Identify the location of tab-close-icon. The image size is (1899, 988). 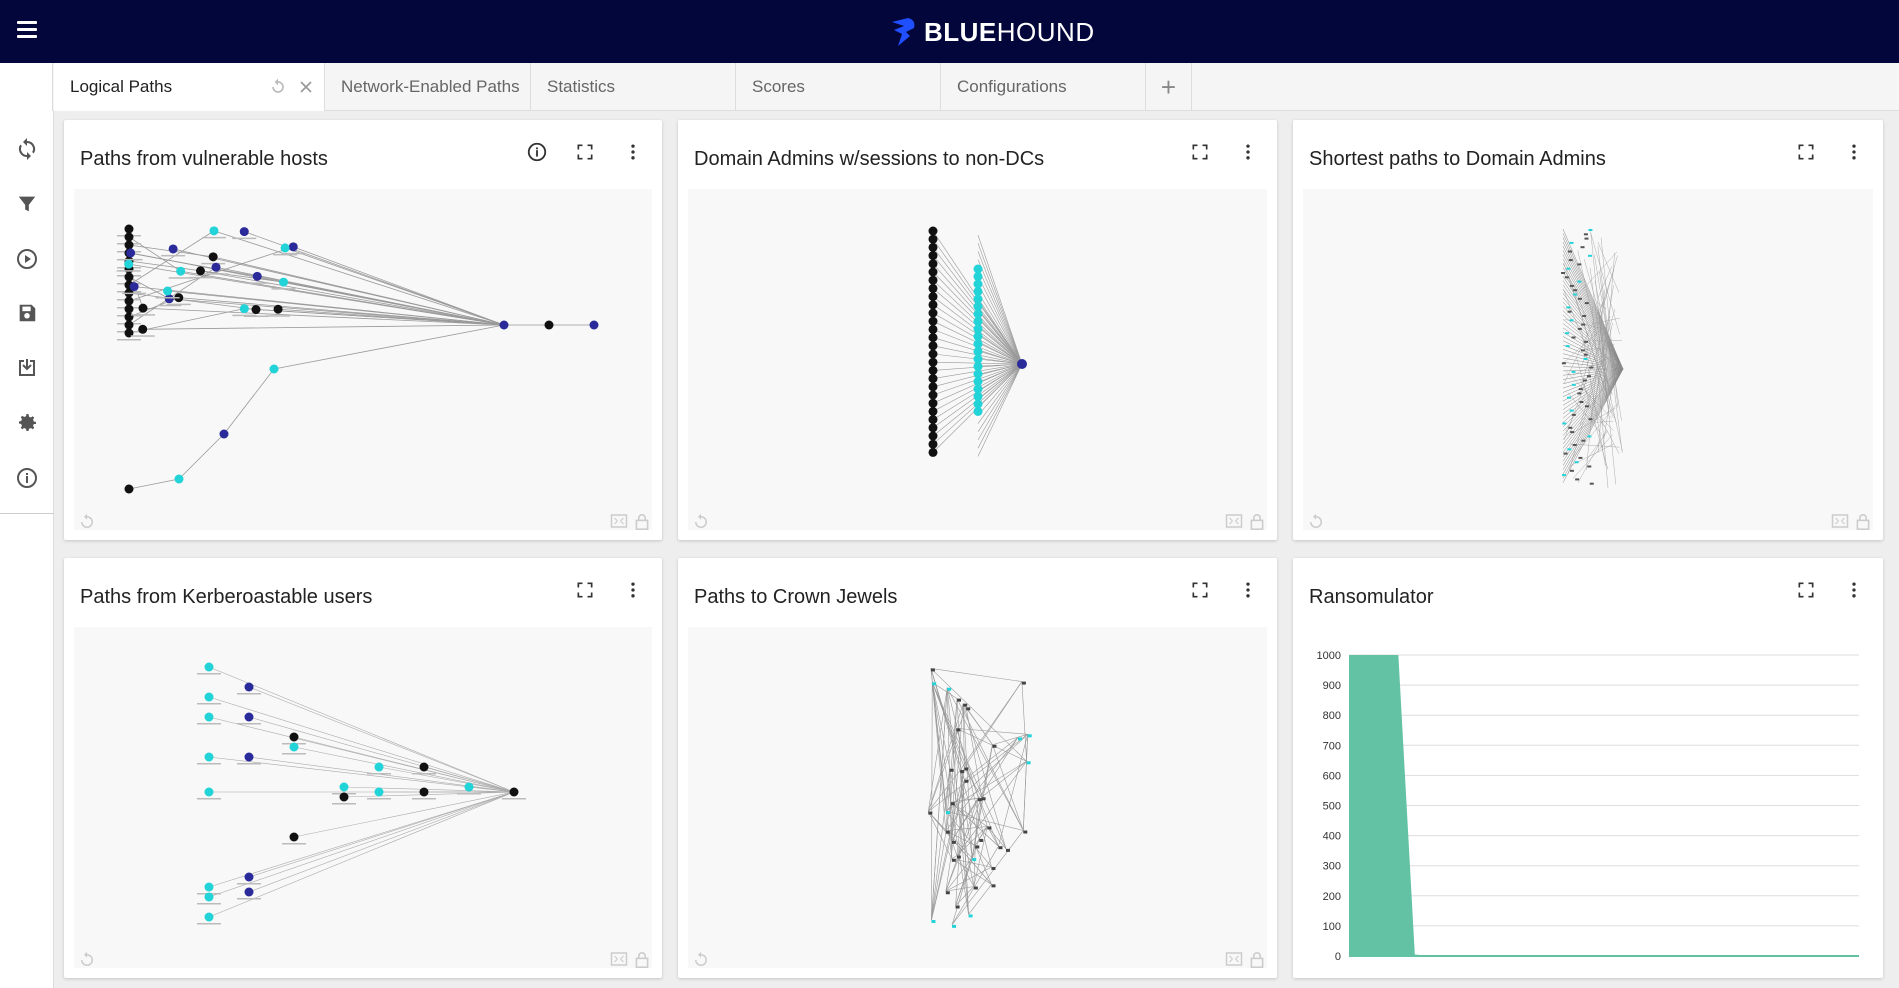
(306, 87).